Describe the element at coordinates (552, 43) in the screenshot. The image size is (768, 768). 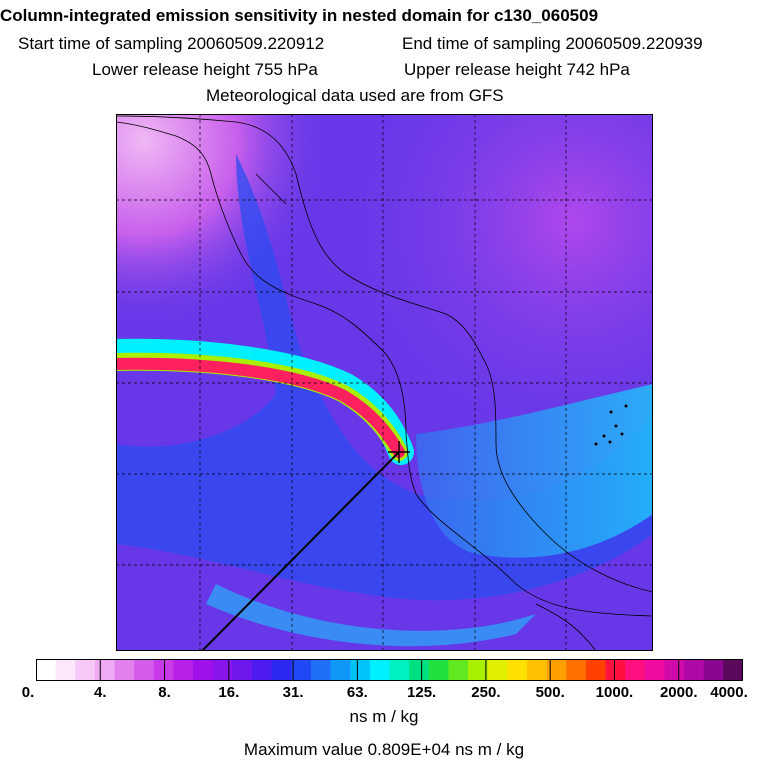
I see `end-time-label: End time of sampling 20060509.220939` at that location.